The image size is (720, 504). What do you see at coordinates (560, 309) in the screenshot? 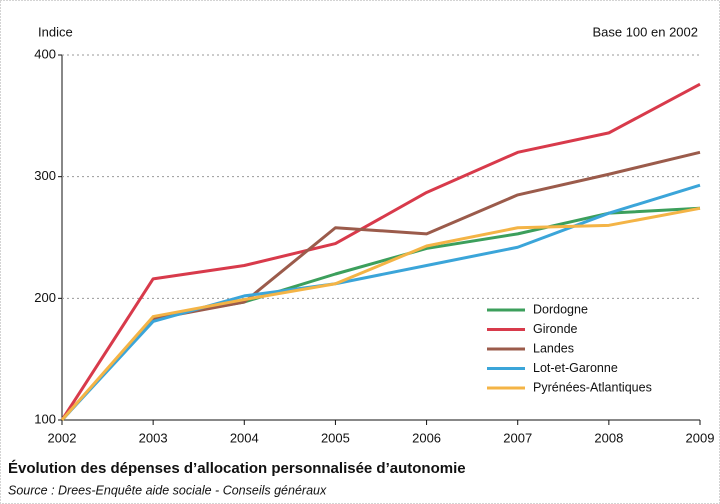
I see `legend-label: Dordogne` at bounding box center [560, 309].